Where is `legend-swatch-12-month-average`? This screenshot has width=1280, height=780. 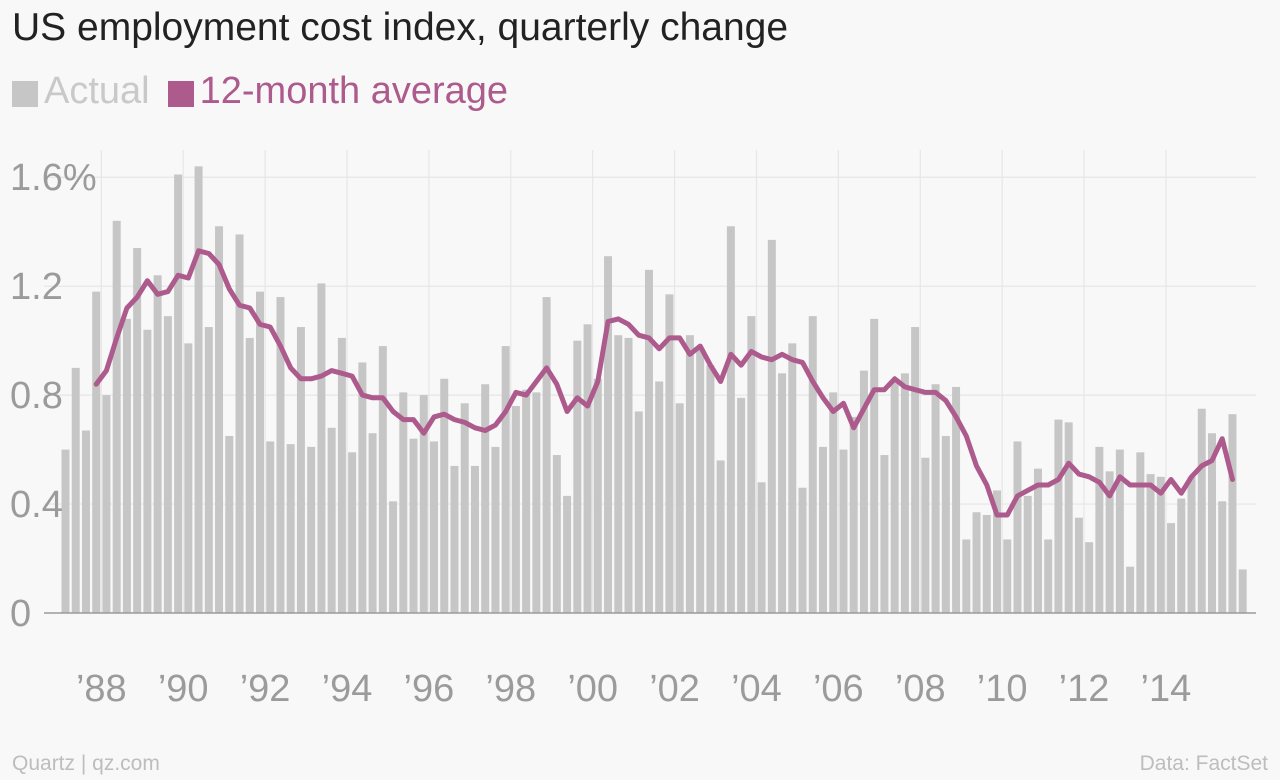 legend-swatch-12-month-average is located at coordinates (180, 93).